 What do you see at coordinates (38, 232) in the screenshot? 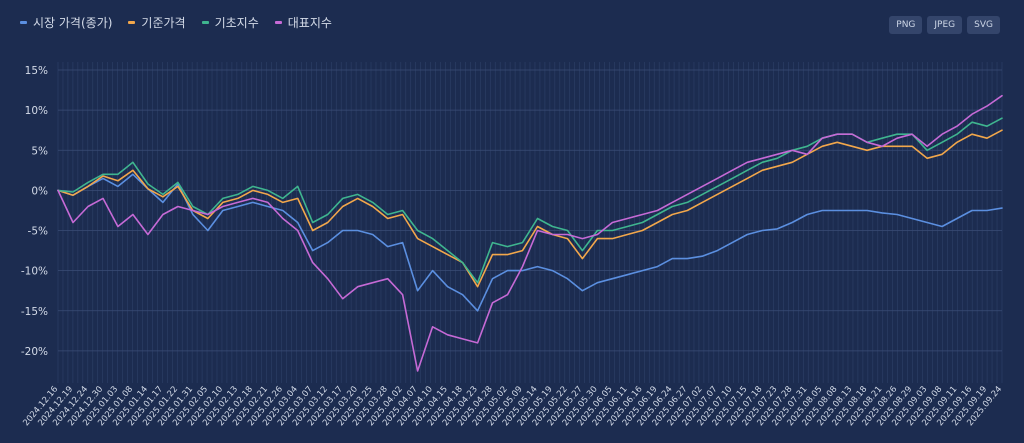
I see `y-tick-label: -5%` at bounding box center [38, 232].